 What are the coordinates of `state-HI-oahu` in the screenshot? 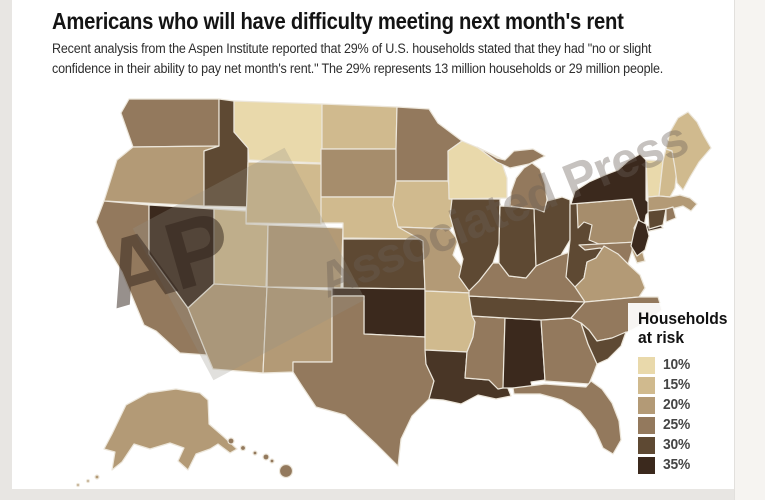 It's located at (243, 448).